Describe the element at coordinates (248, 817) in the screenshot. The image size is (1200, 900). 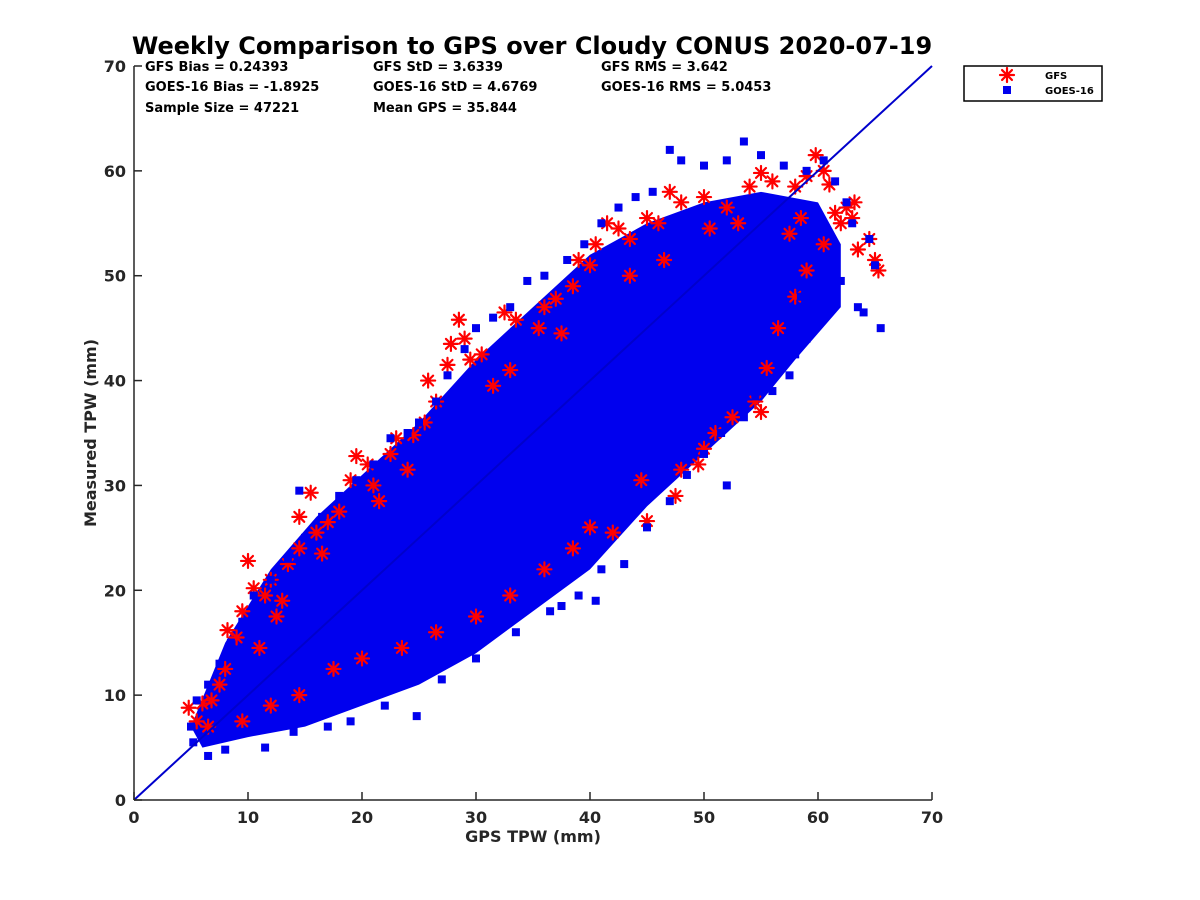
I see `x-tick-label: 10` at that location.